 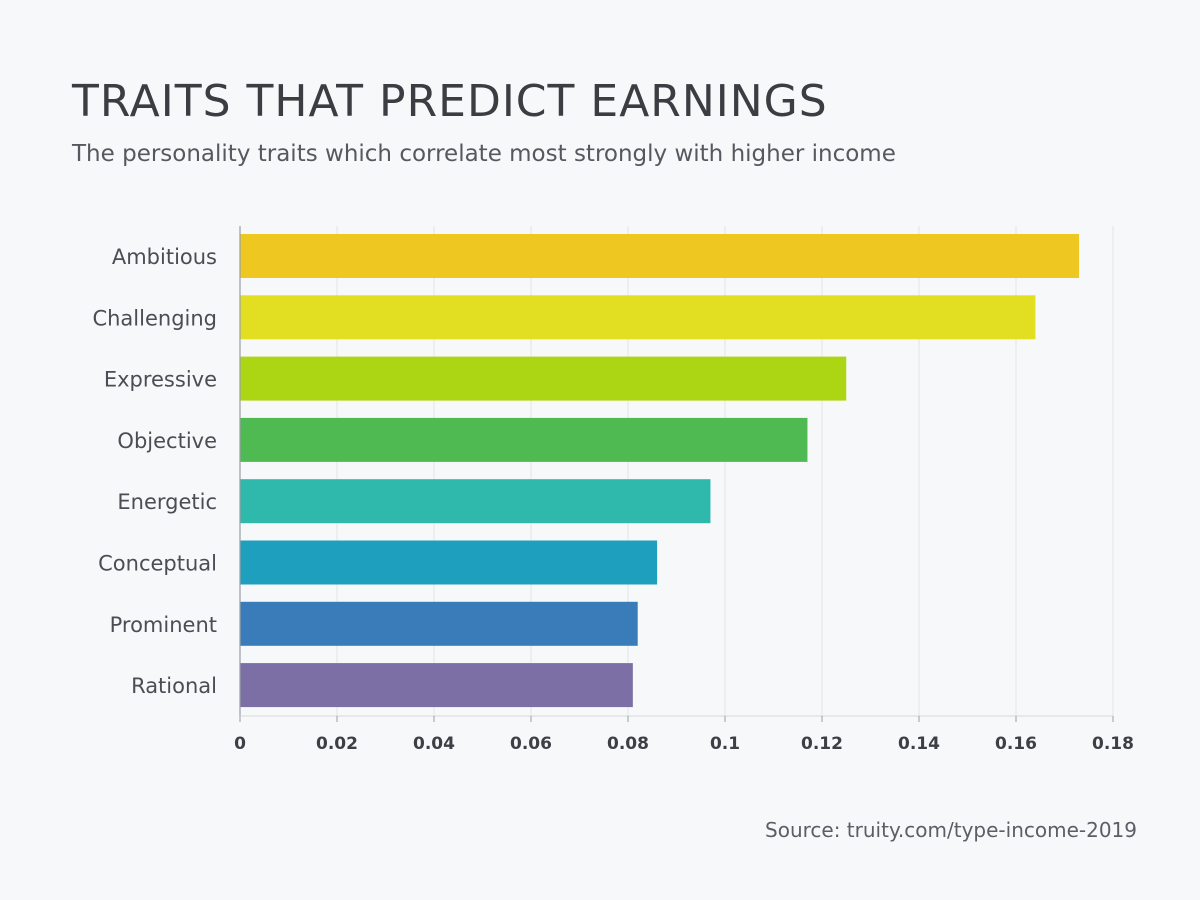 What do you see at coordinates (337, 744) in the screenshot?
I see `x-tick-label: 0.02` at bounding box center [337, 744].